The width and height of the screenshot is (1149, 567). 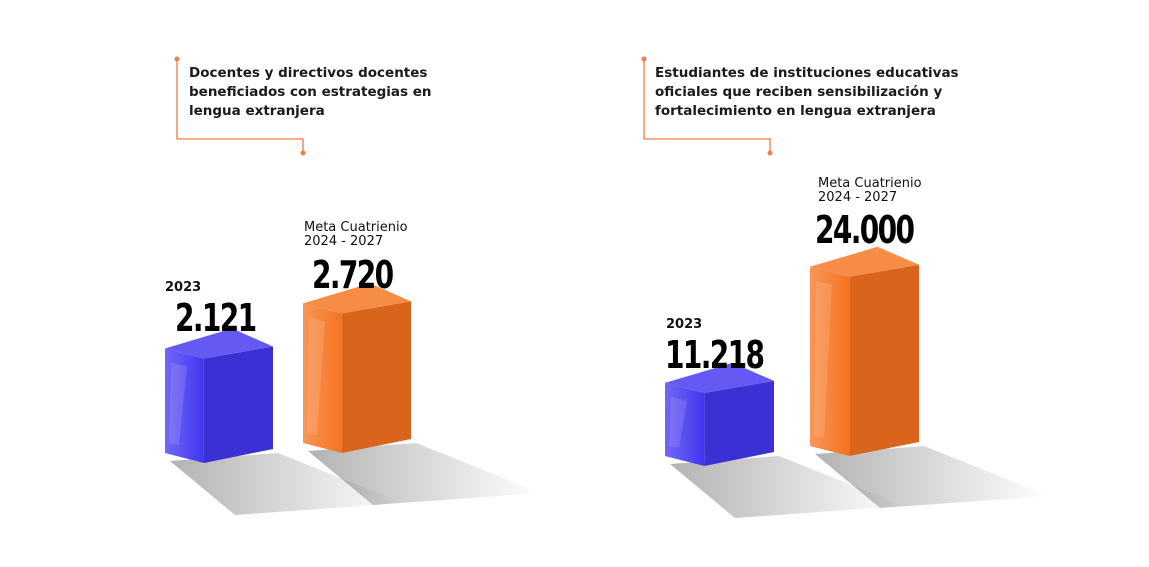 I want to click on chart-title-line: fortalecimiento en lengua extranjera, so click(x=795, y=111).